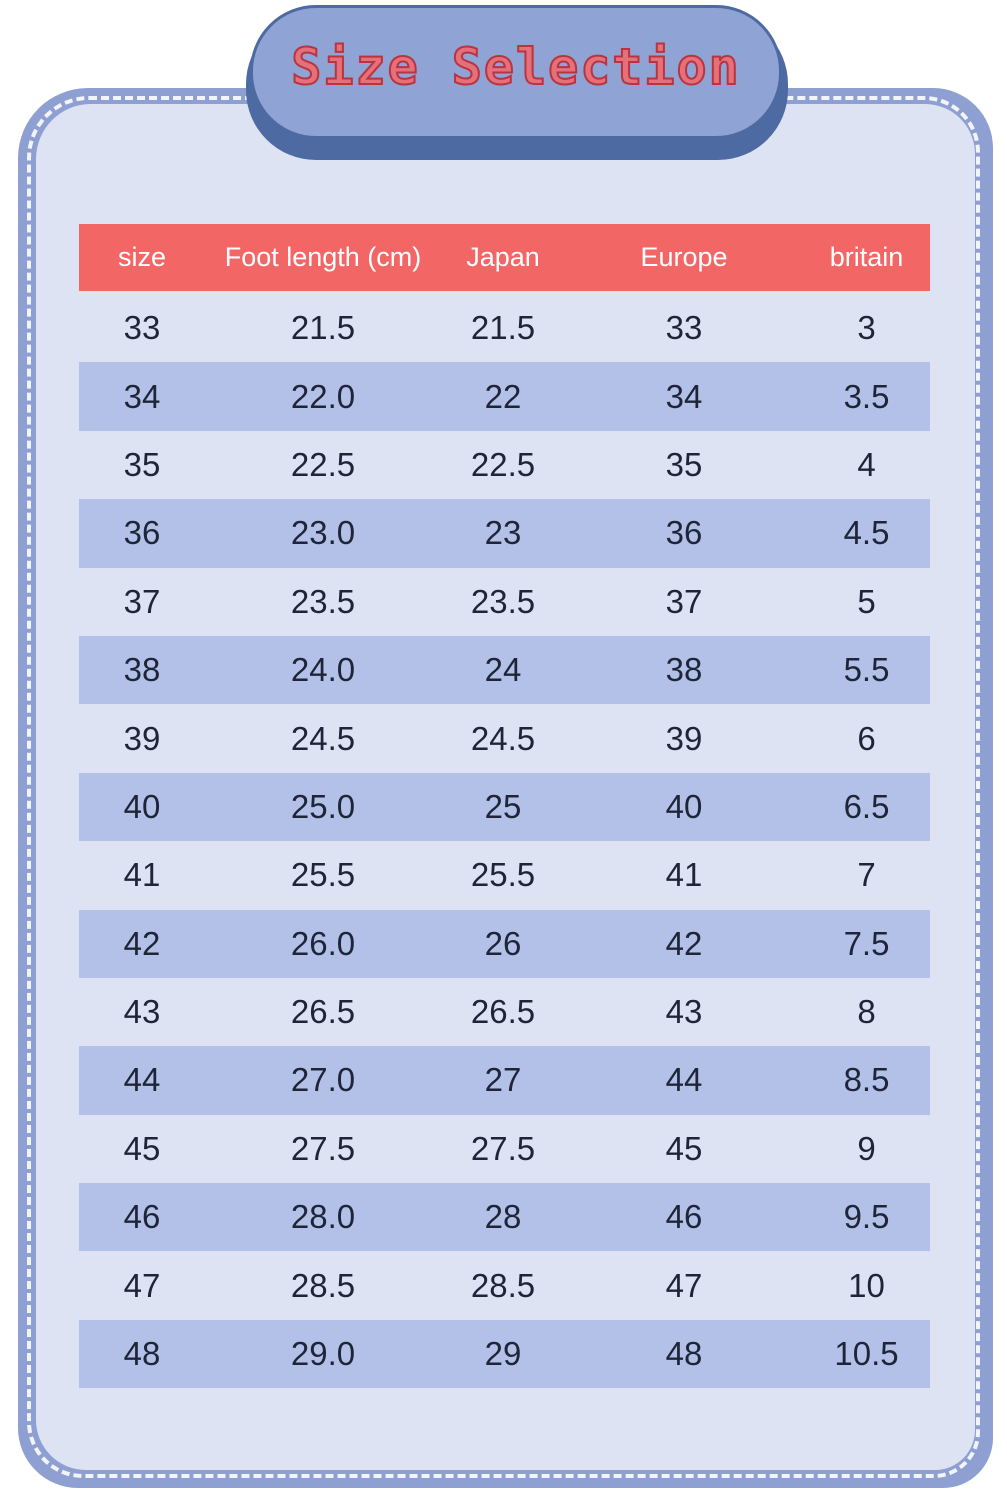 The width and height of the screenshot is (1007, 1500). I want to click on cell-japan: 28.5, so click(503, 1285).